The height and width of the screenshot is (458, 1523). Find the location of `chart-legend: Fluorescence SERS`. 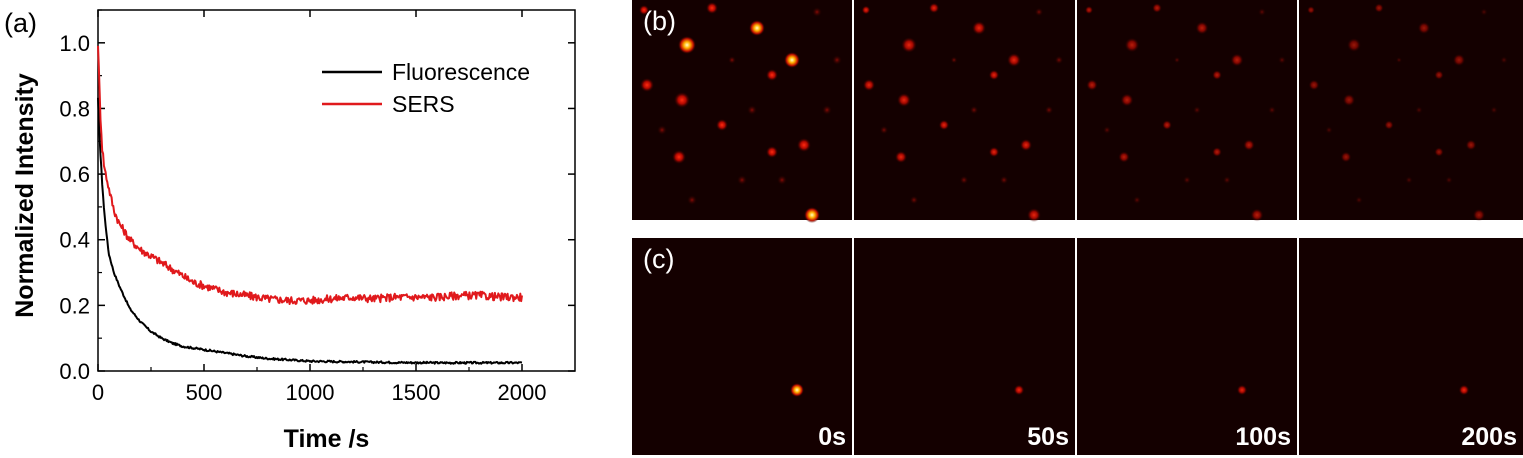

chart-legend: Fluorescence SERS is located at coordinates (426, 88).